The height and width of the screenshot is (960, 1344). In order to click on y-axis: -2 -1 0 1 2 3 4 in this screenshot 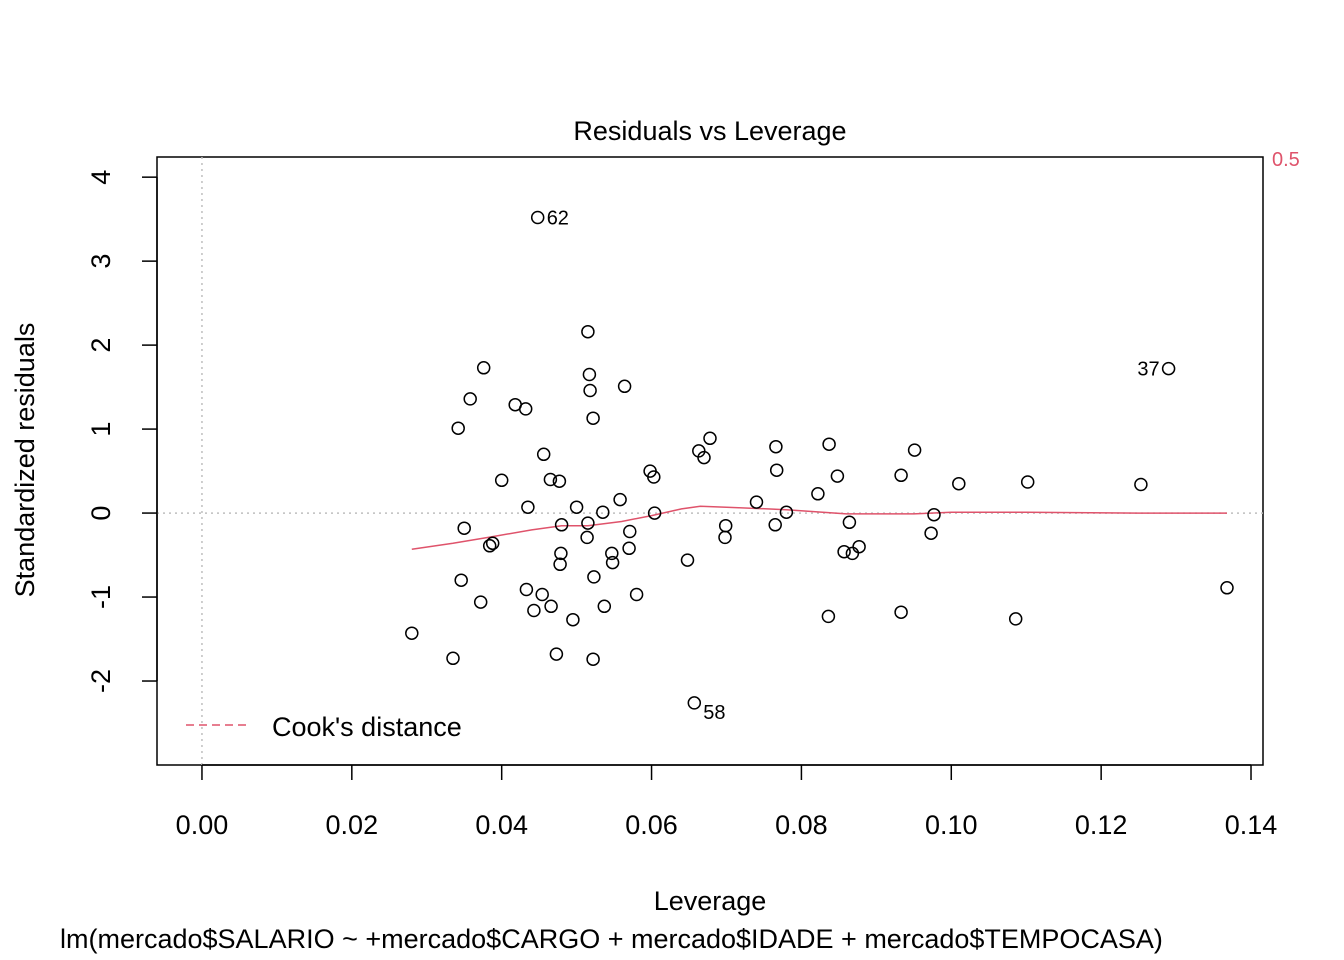, I will do `click(122, 431)`.